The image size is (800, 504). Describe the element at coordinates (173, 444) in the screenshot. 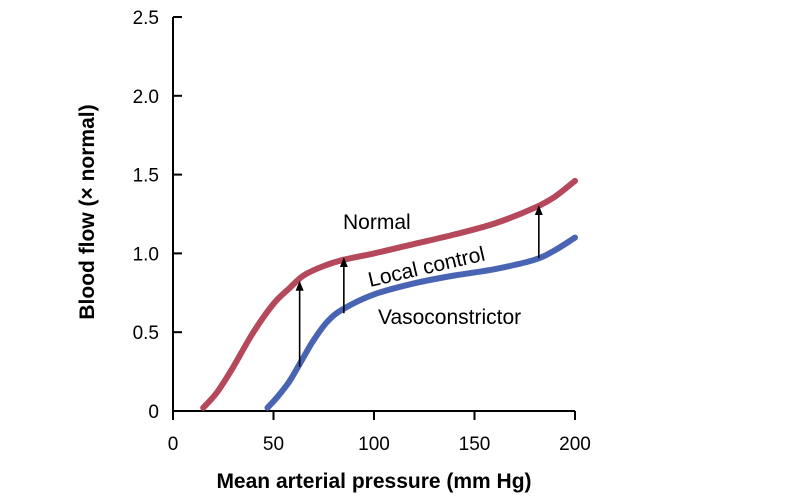

I see `x-tick-label: 0` at that location.